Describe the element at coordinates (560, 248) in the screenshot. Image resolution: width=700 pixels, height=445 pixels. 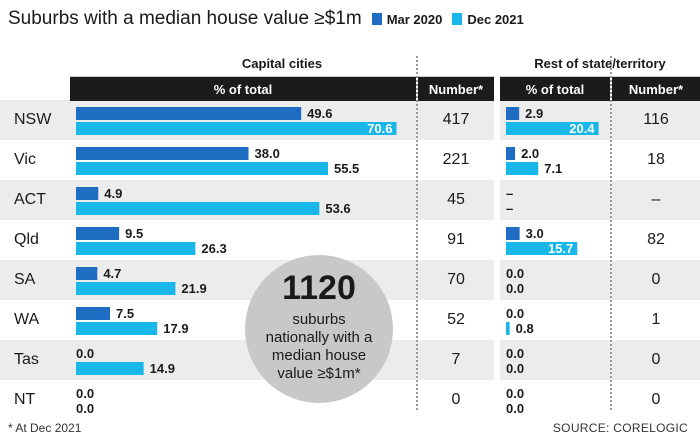
I see `bar-label-rest-qld-dec-2021: 15.7` at that location.